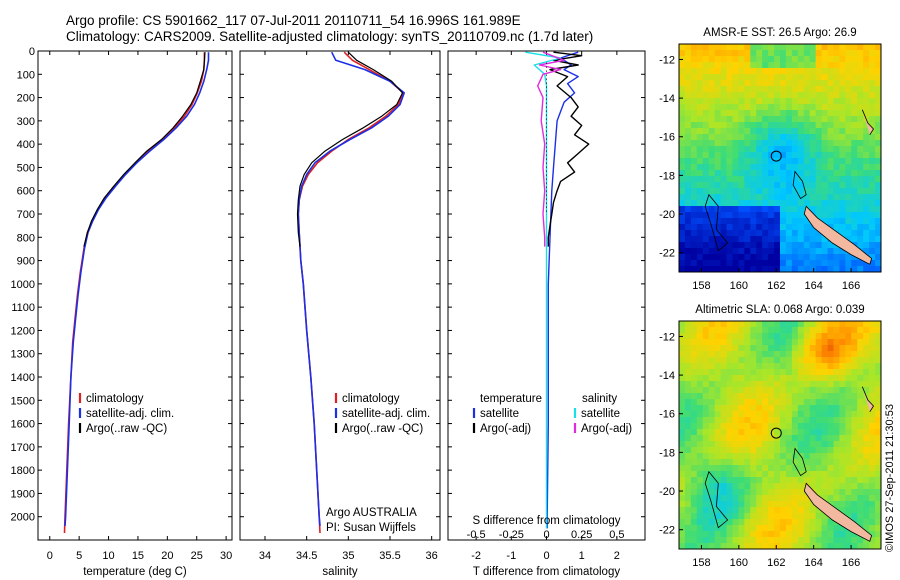 This screenshot has height=580, width=900. Describe the element at coordinates (382, 429) in the screenshot. I see `legend-argo-label: Argo(..raw -QC)` at that location.